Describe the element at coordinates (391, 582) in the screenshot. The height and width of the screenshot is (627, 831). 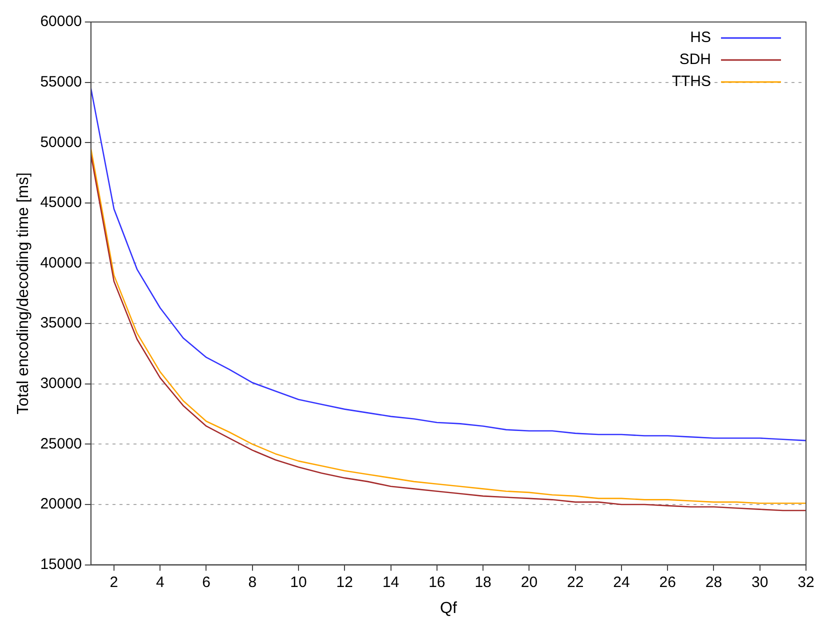
I see `x-tick-label: 14` at that location.